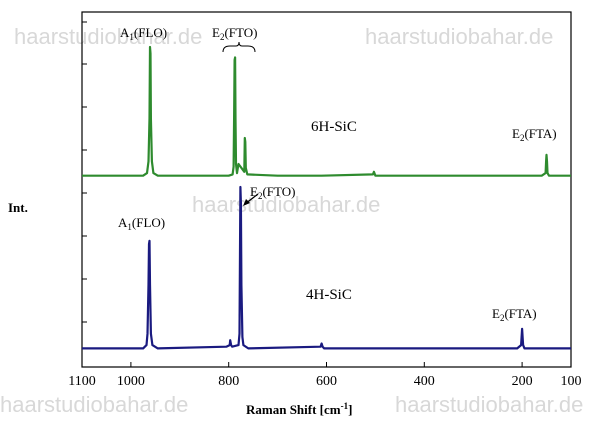 This screenshot has height=427, width=605. What do you see at coordinates (81, 381) in the screenshot?
I see `x-tick-label-1100: 1100` at bounding box center [81, 381].